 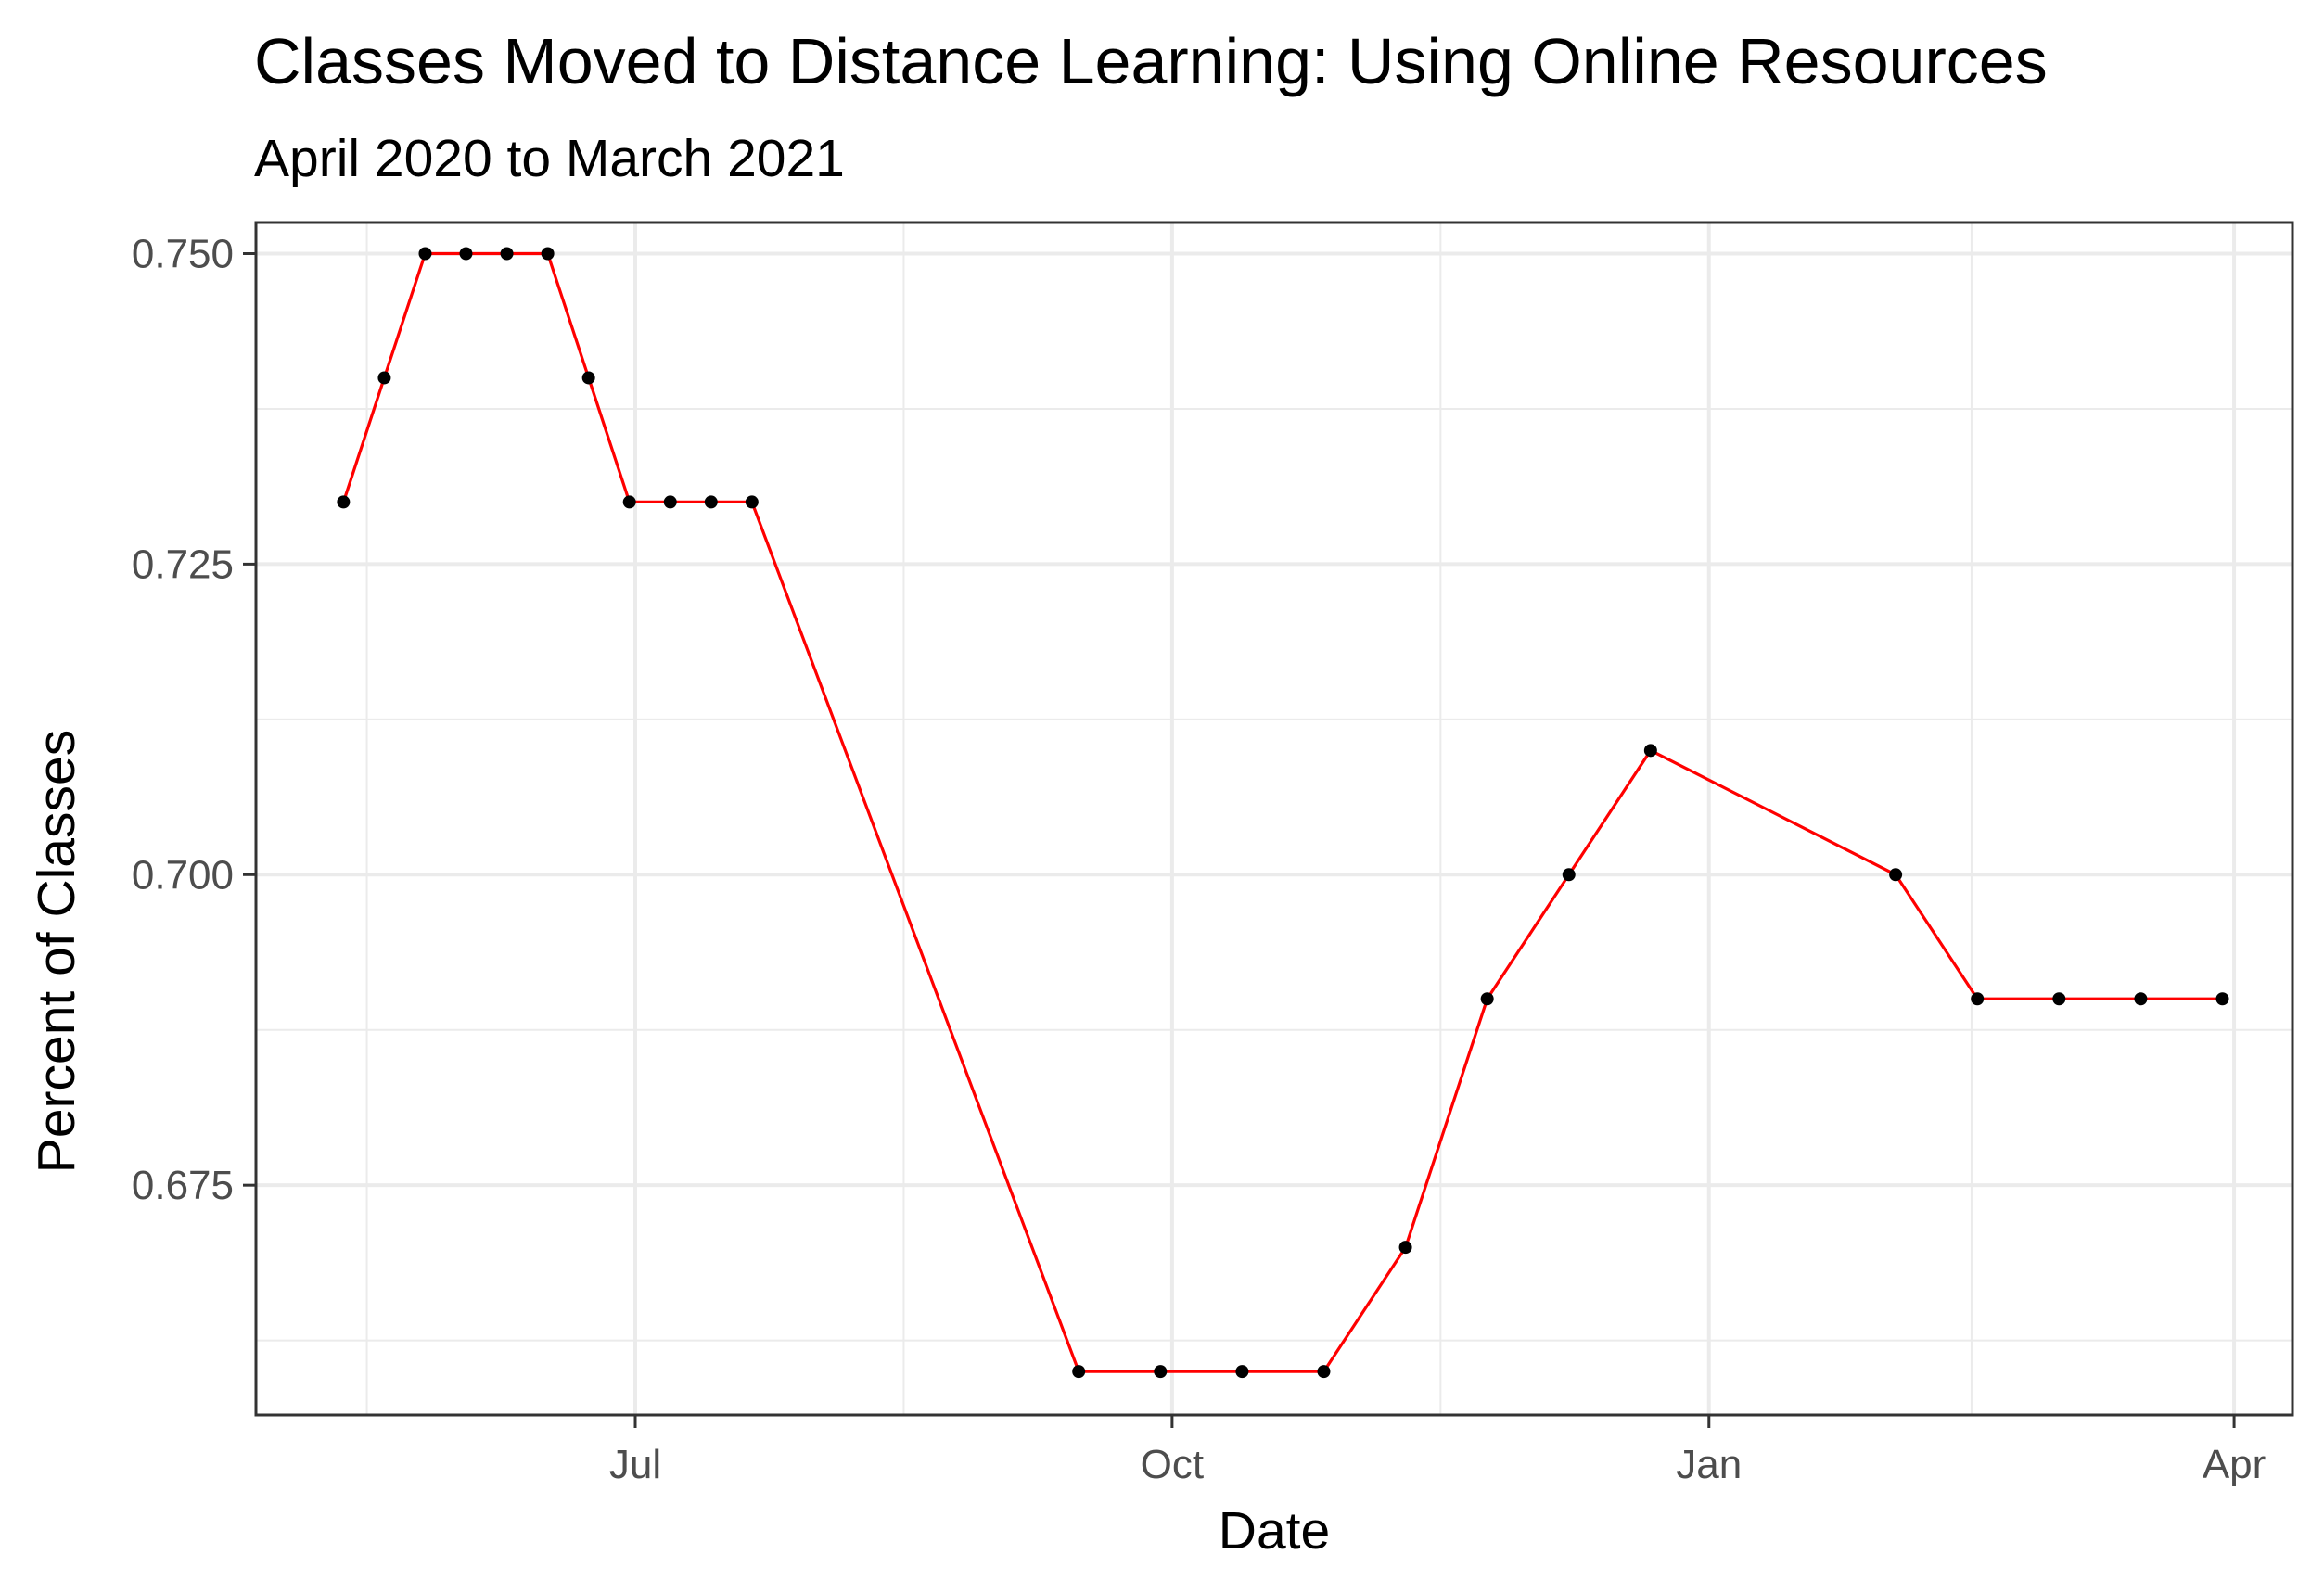 What do you see at coordinates (1274, 1531) in the screenshot?
I see `x-axis-title: Date` at bounding box center [1274, 1531].